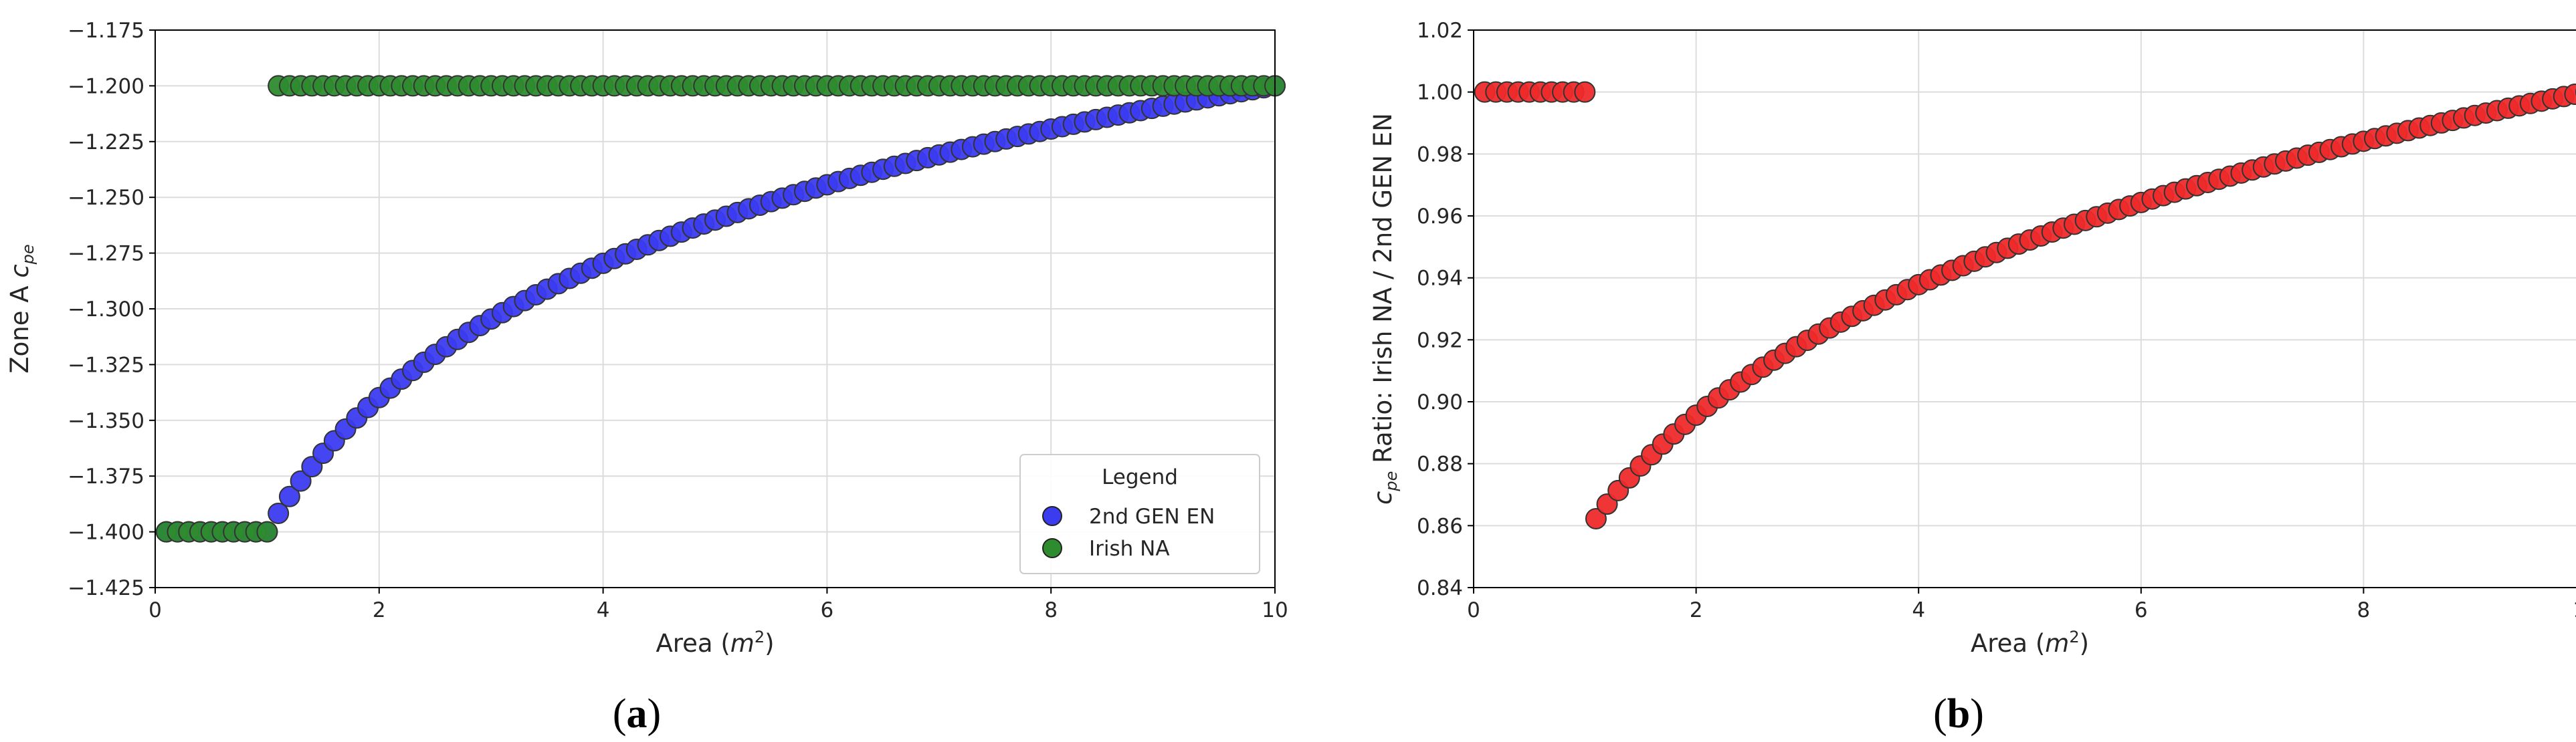 The image size is (2576, 742). Describe the element at coordinates (1051, 610) in the screenshot. I see `chart-a-x-tick-label: 8` at that location.